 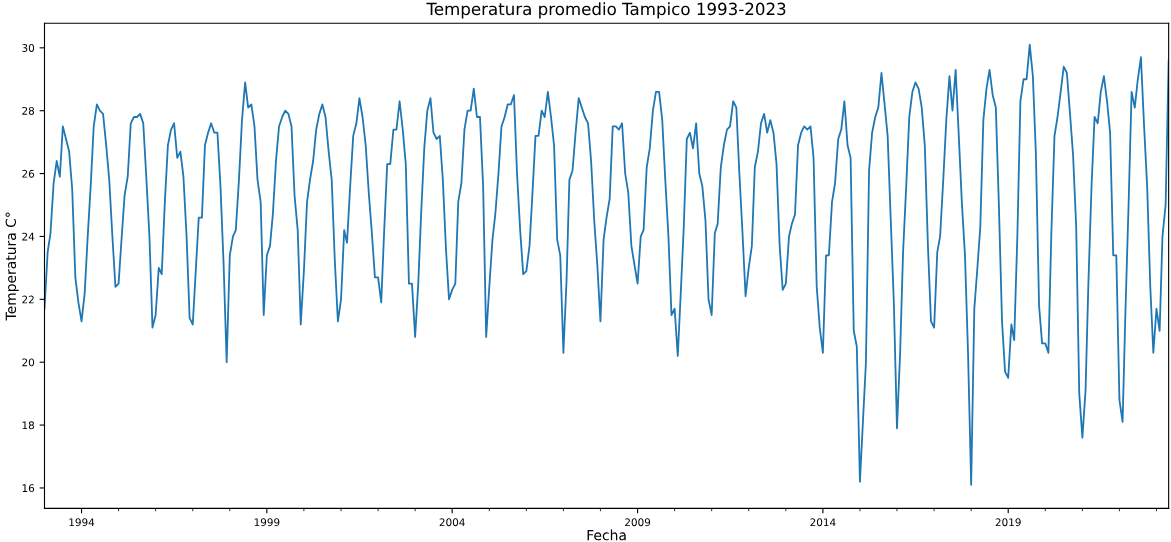 What do you see at coordinates (82, 522) in the screenshot?
I see `x-tick-label: 1994` at bounding box center [82, 522].